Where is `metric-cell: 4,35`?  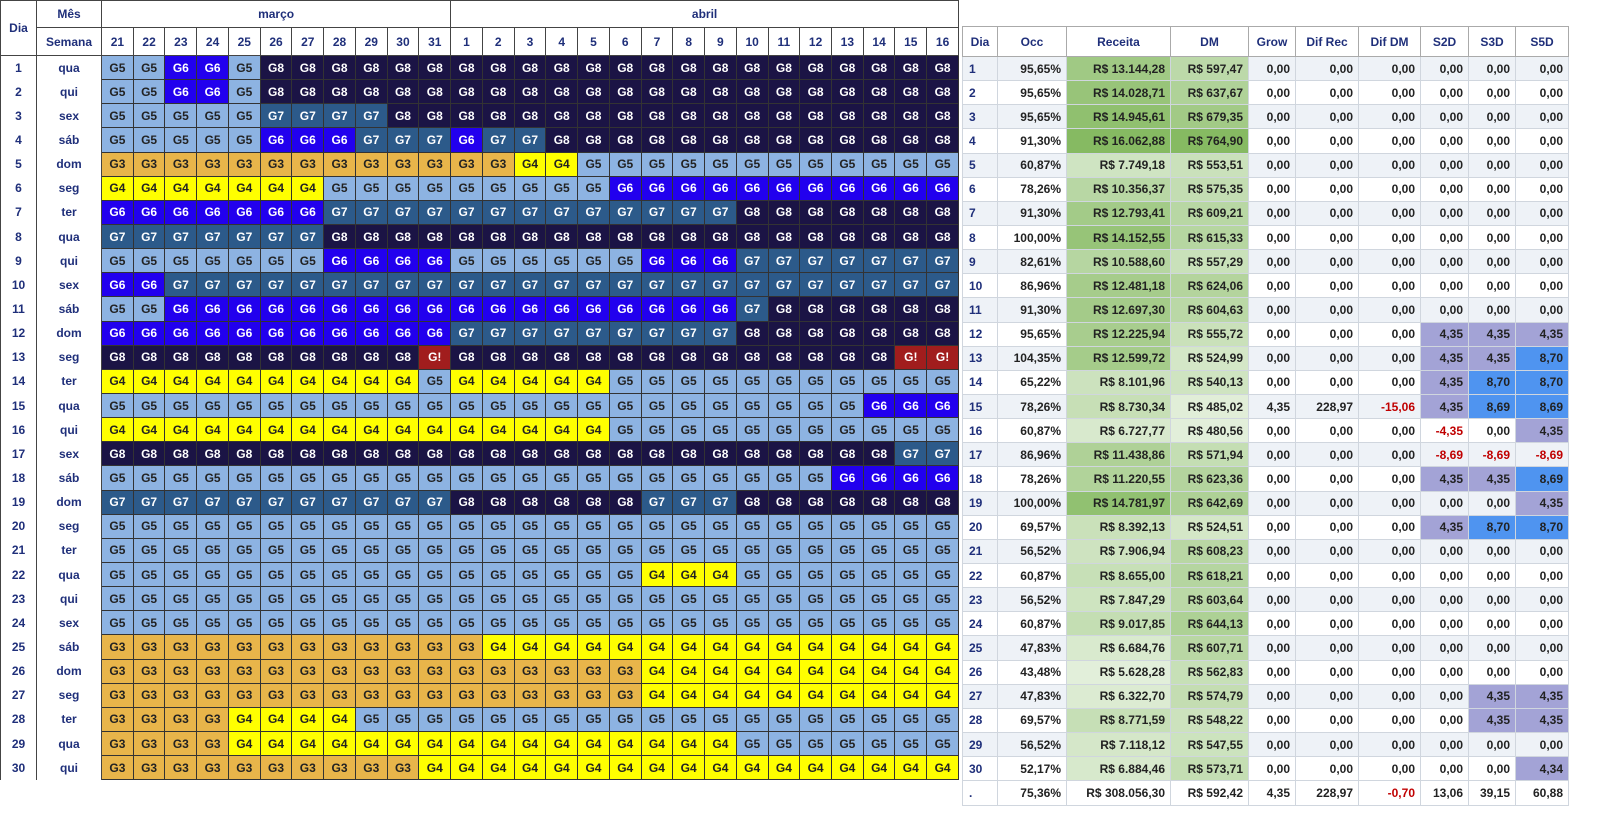 metric-cell: 4,35 is located at coordinates (1492, 696).